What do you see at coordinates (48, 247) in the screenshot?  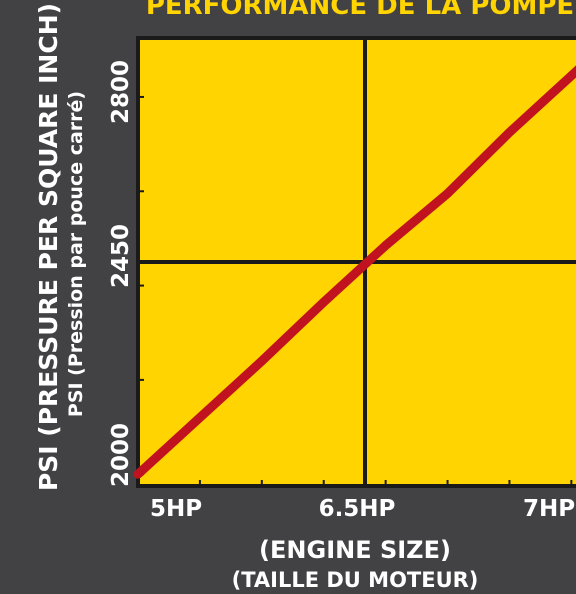 I see `y-axis-label: PSI (PRESSURE PER SQUARE INCH)` at bounding box center [48, 247].